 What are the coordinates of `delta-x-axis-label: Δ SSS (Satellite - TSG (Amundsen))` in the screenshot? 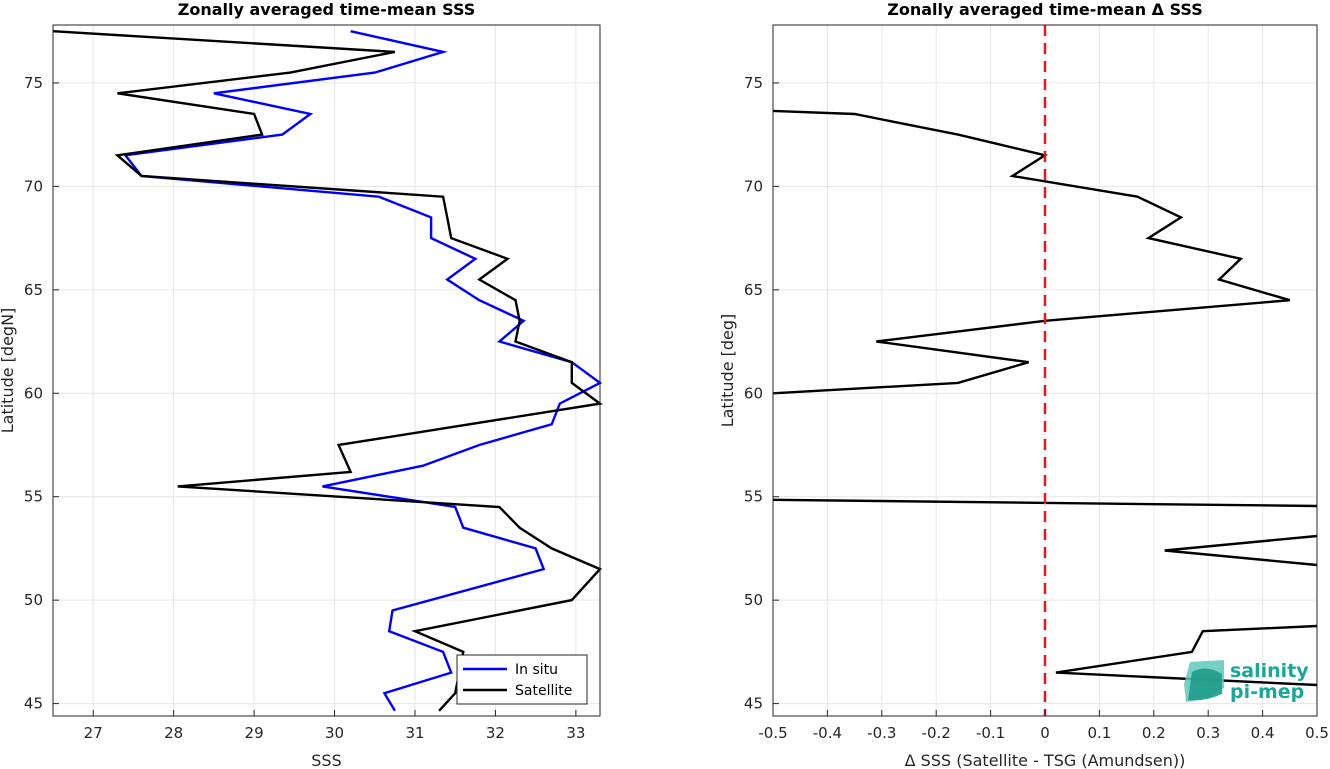 It's located at (1045, 760).